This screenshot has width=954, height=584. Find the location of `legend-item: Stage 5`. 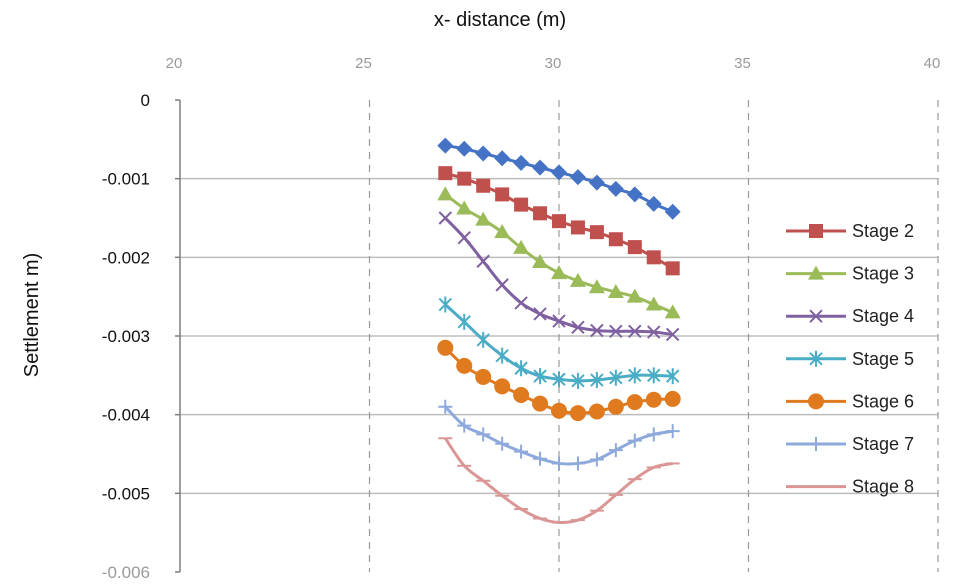

legend-item: Stage 5 is located at coordinates (850, 359).